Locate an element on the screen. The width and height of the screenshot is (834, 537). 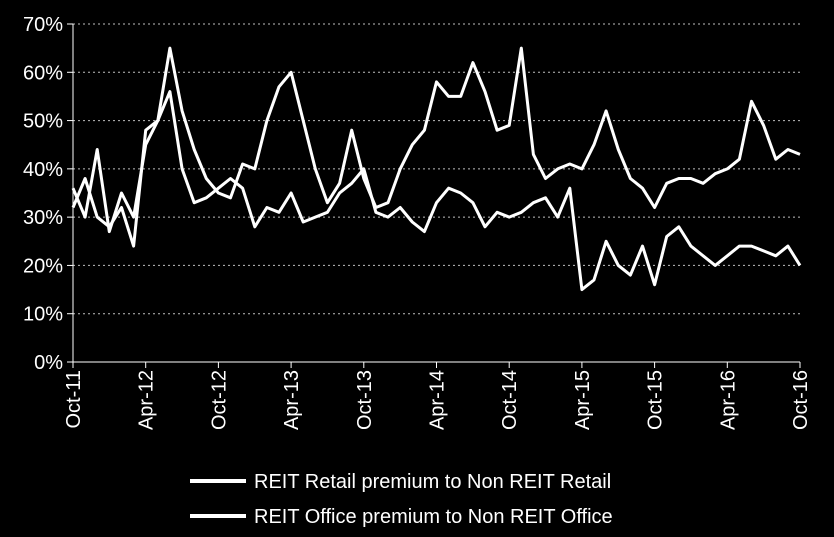
x-tick-label: Apr-12 is located at coordinates (147, 400).